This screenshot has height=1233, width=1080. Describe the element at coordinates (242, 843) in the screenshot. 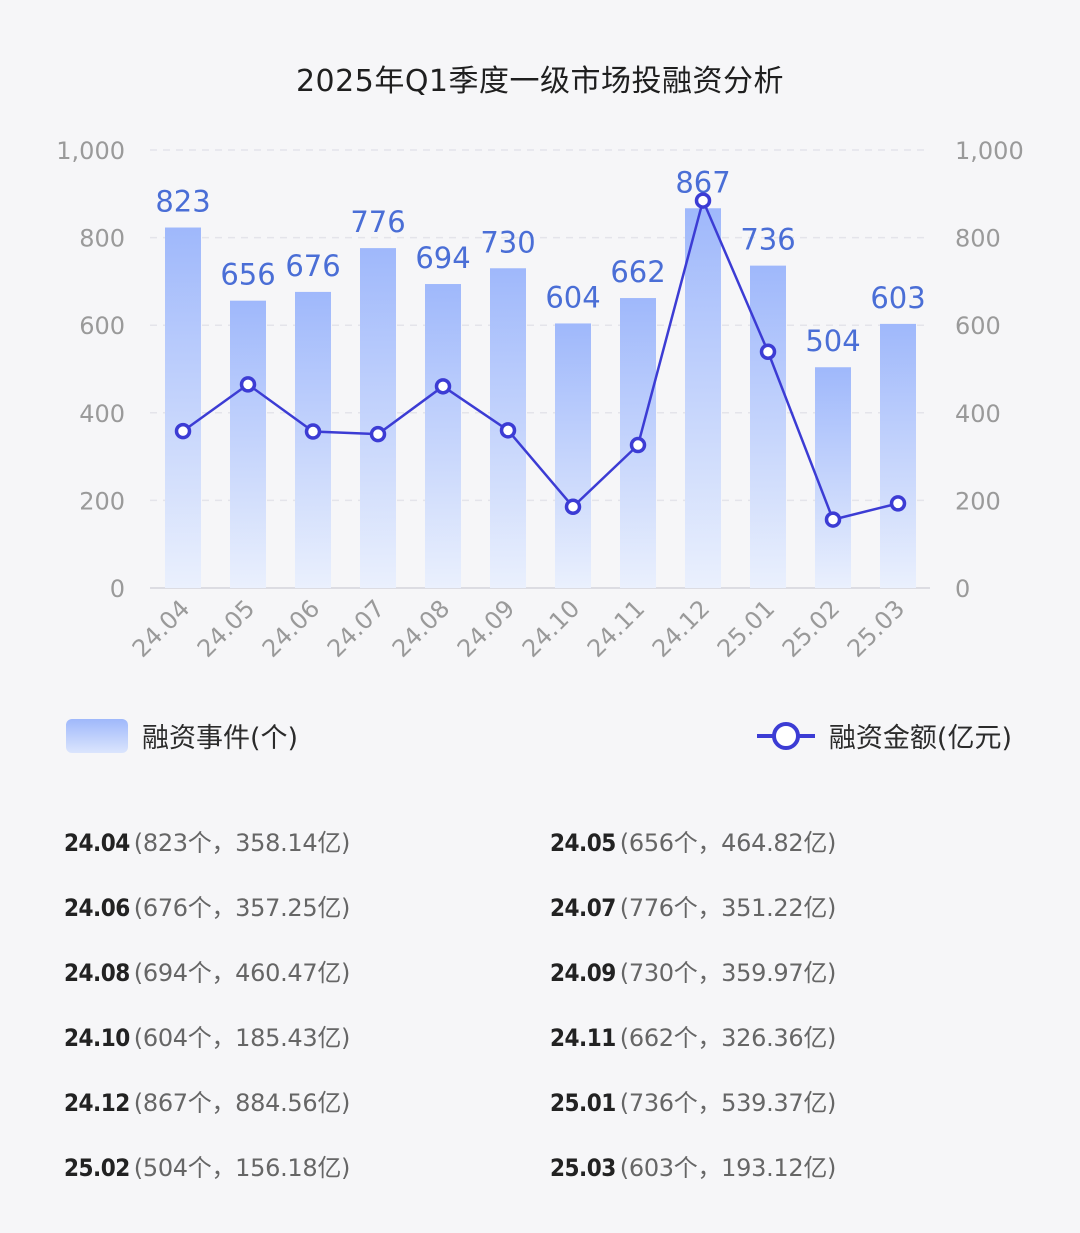

I see `detail-values: (823个，358.14亿)` at that location.